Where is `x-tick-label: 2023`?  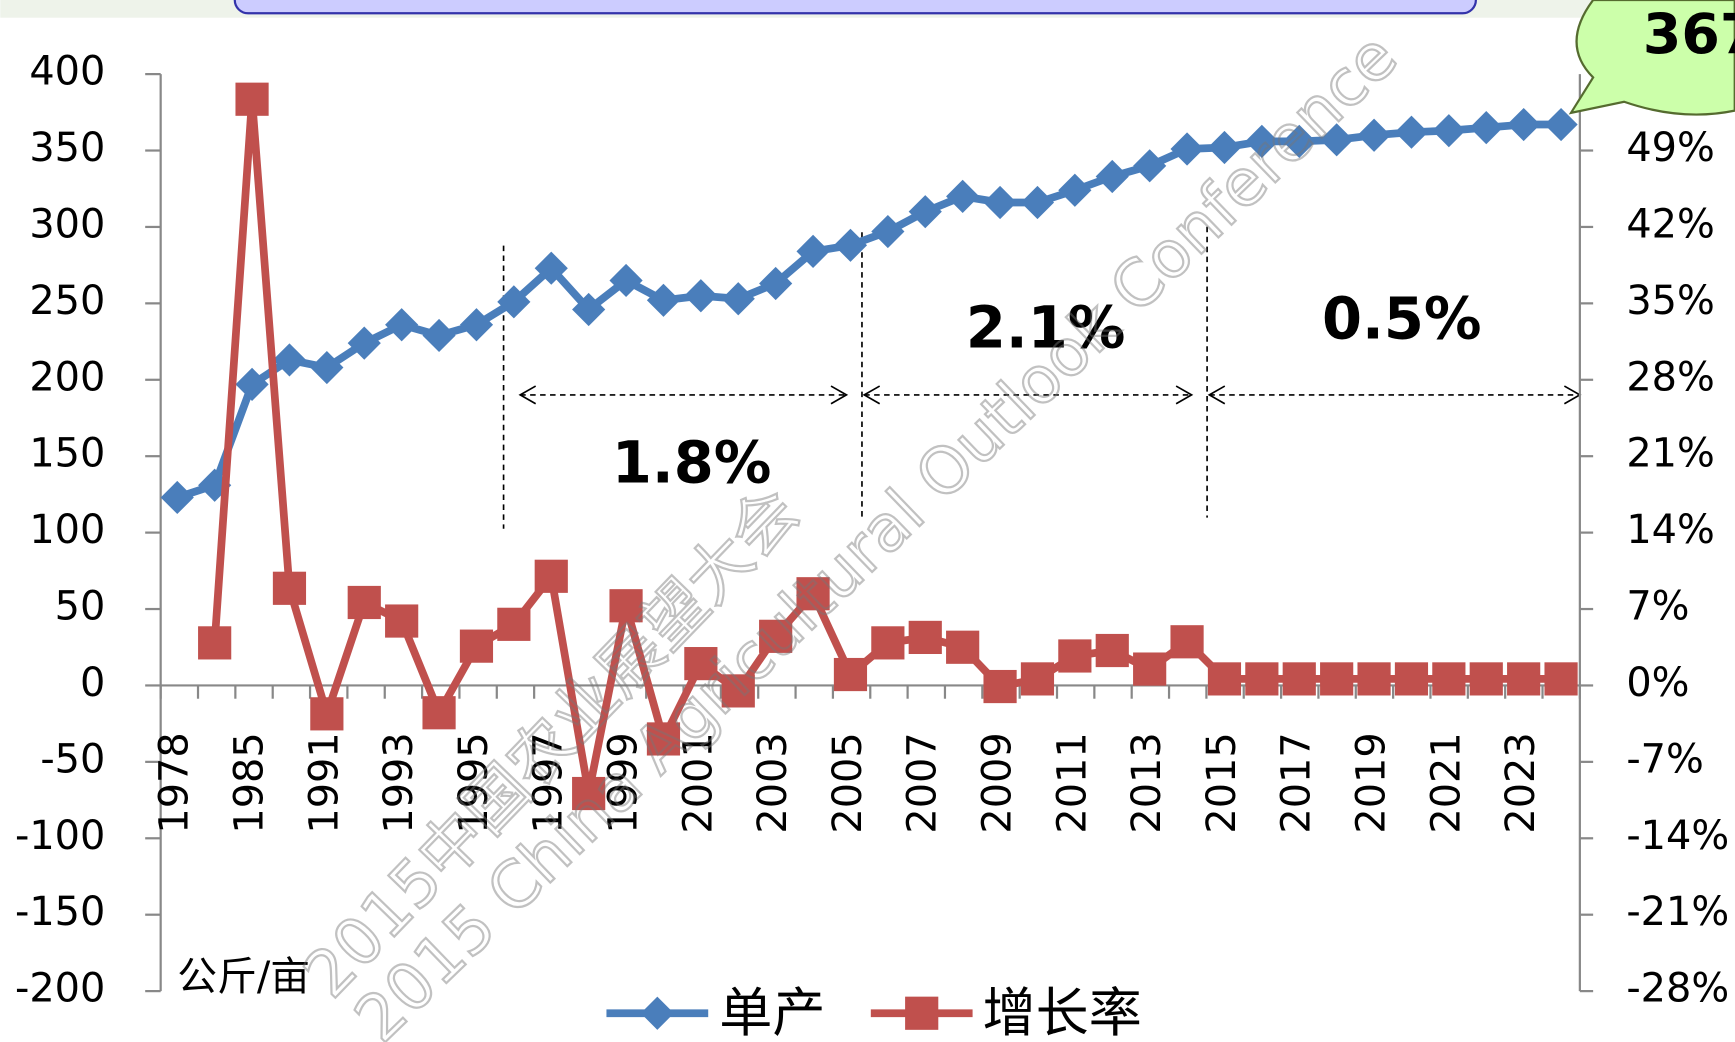
x-tick-label: 2023 is located at coordinates (1521, 782).